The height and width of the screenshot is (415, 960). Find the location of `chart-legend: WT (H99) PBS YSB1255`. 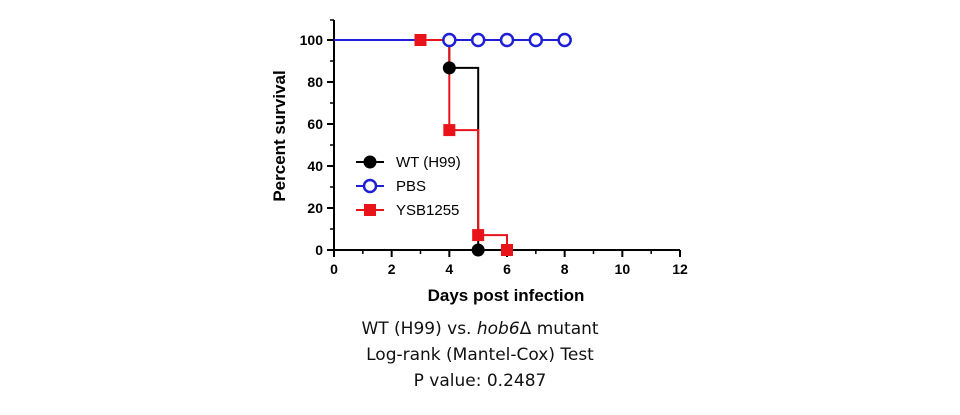

chart-legend: WT (H99) PBS YSB1255 is located at coordinates (408, 186).